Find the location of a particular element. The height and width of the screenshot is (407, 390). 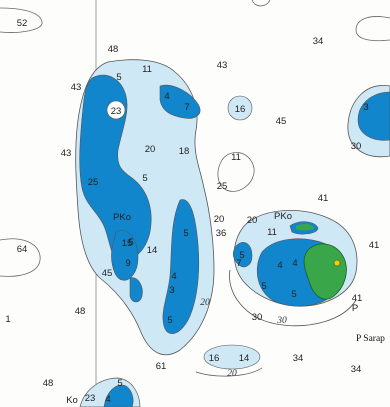

contour-top-left is located at coordinates (21, 20).